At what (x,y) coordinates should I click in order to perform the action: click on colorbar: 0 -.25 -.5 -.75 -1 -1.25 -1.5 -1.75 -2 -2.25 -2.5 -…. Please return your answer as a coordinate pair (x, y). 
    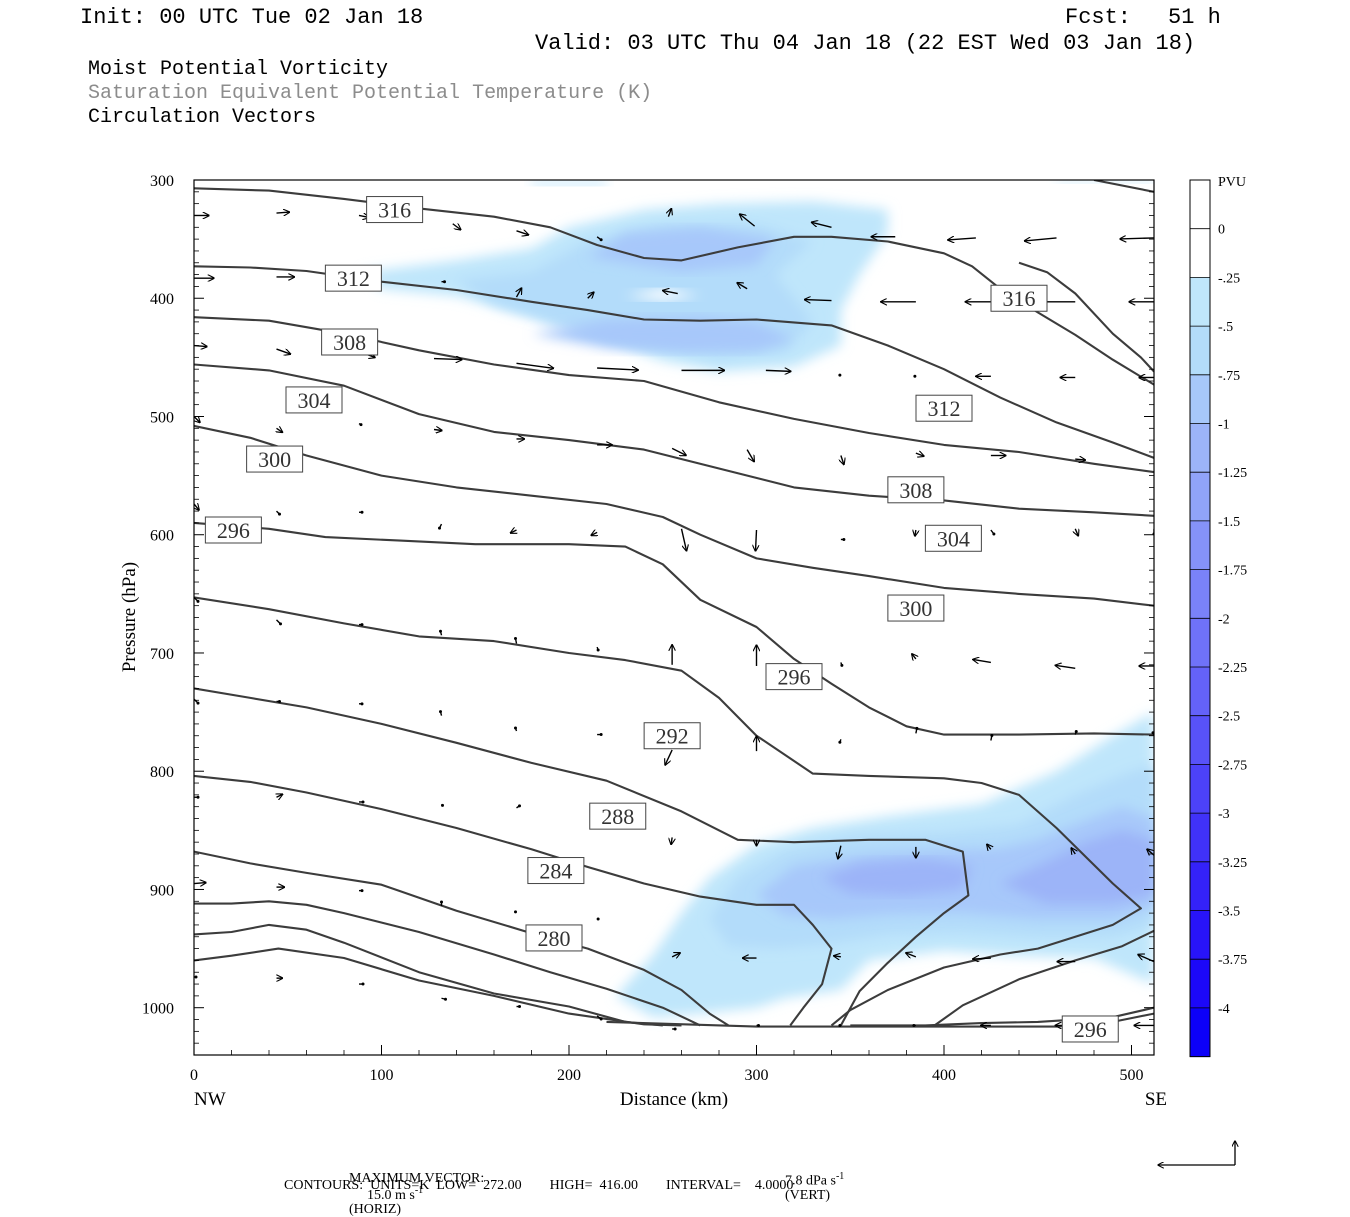
    Looking at the image, I should click on (1218, 618).